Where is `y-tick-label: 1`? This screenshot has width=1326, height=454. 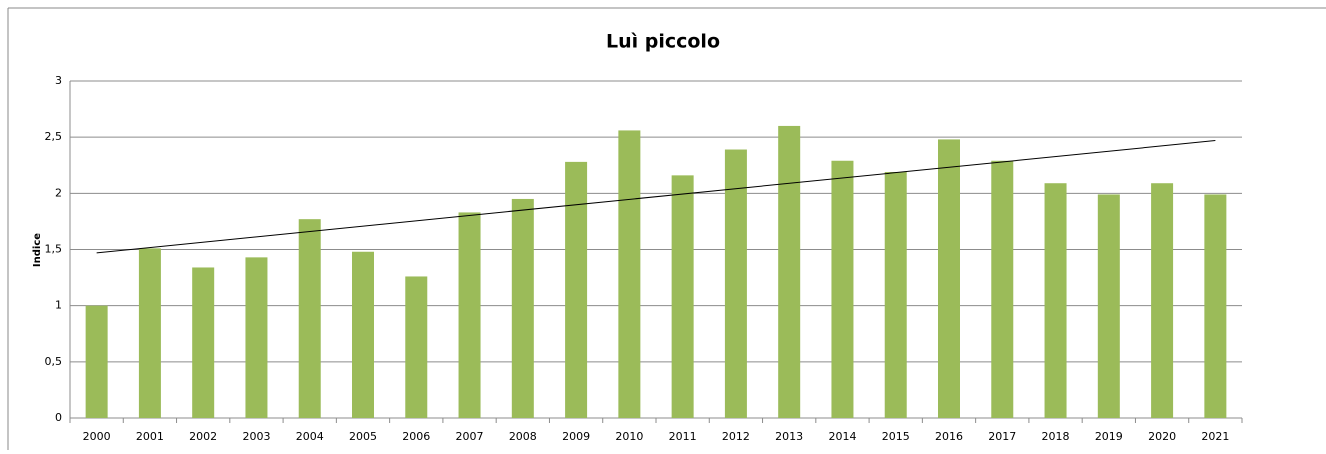
y-tick-label: 1 is located at coordinates (58, 305).